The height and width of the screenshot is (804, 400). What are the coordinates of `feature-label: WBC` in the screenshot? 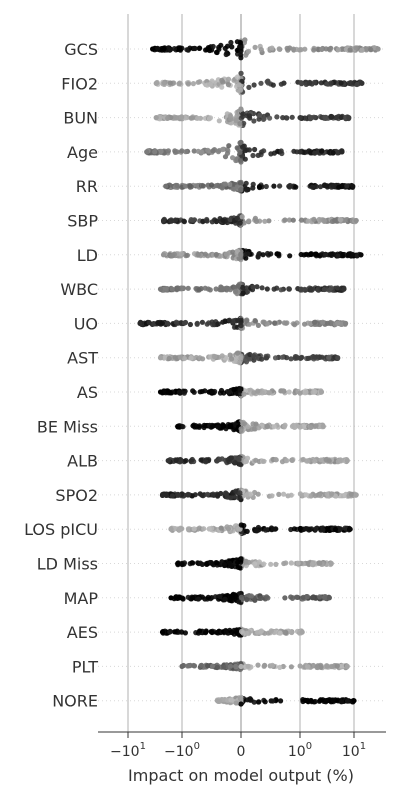 It's located at (79, 289).